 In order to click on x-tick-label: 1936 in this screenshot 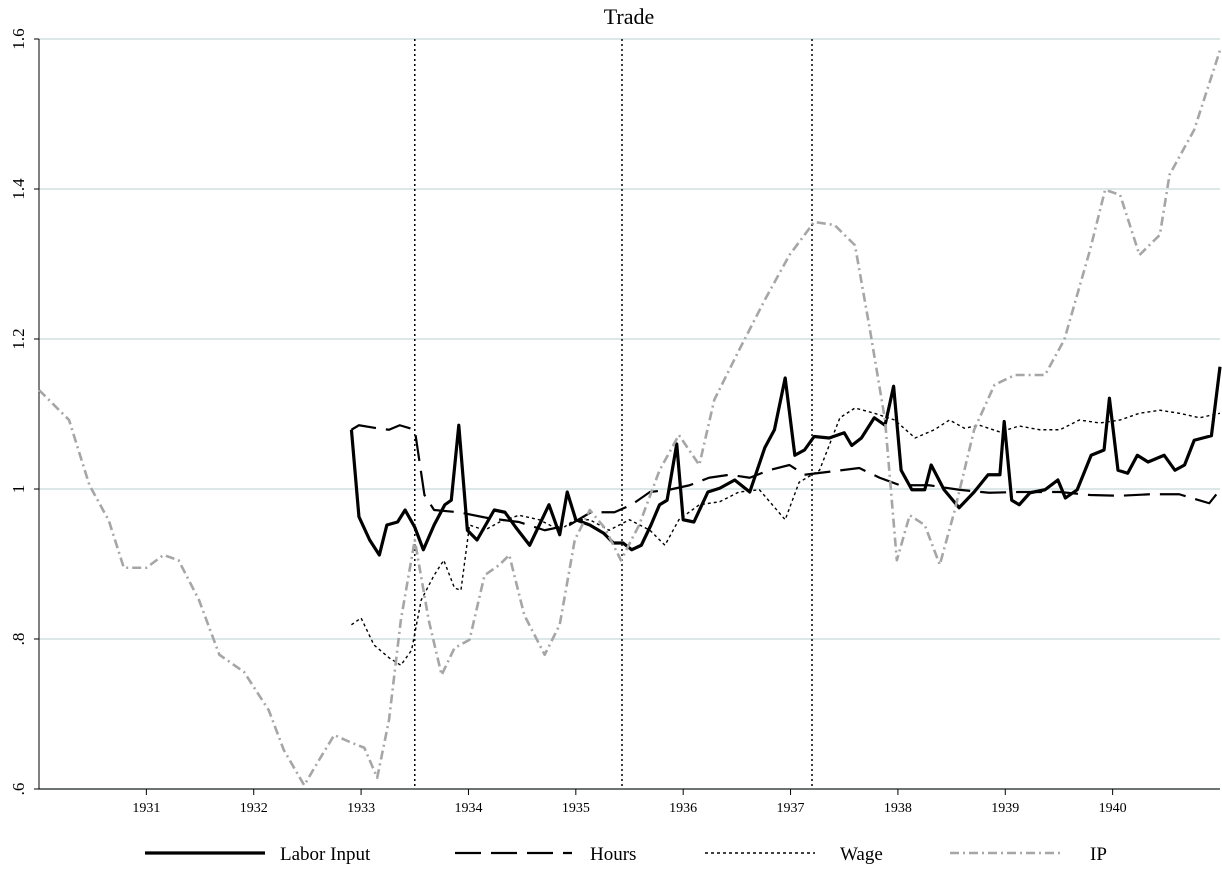, I will do `click(683, 808)`.